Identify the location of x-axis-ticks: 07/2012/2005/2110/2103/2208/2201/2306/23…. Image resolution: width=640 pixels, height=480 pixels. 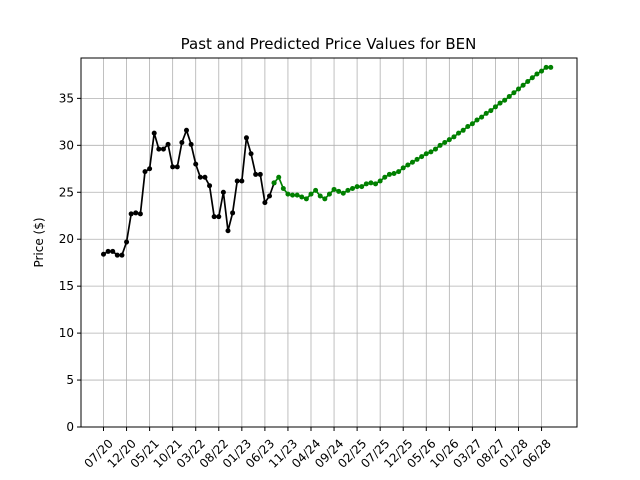
(317, 449).